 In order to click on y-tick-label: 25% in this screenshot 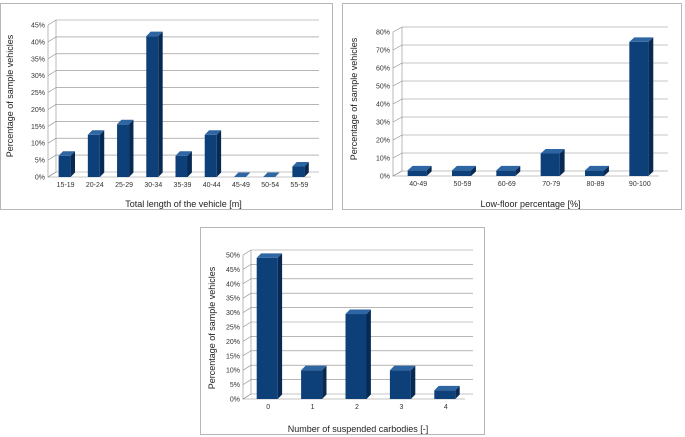, I will do `click(233, 328)`.